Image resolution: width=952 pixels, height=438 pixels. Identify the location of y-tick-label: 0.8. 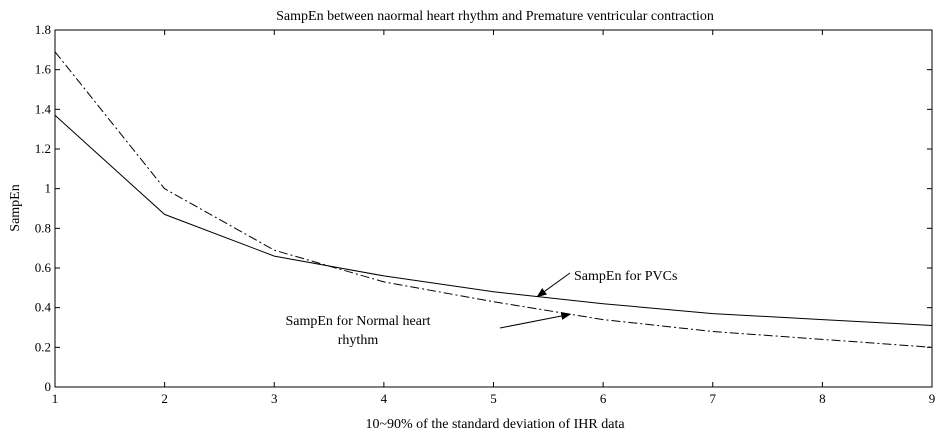
(43, 227).